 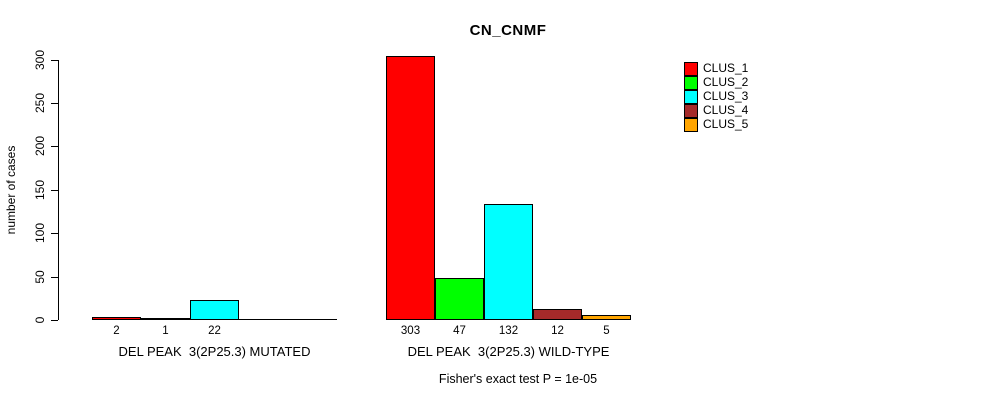 What do you see at coordinates (606, 331) in the screenshot?
I see `bar-value-label: 5` at bounding box center [606, 331].